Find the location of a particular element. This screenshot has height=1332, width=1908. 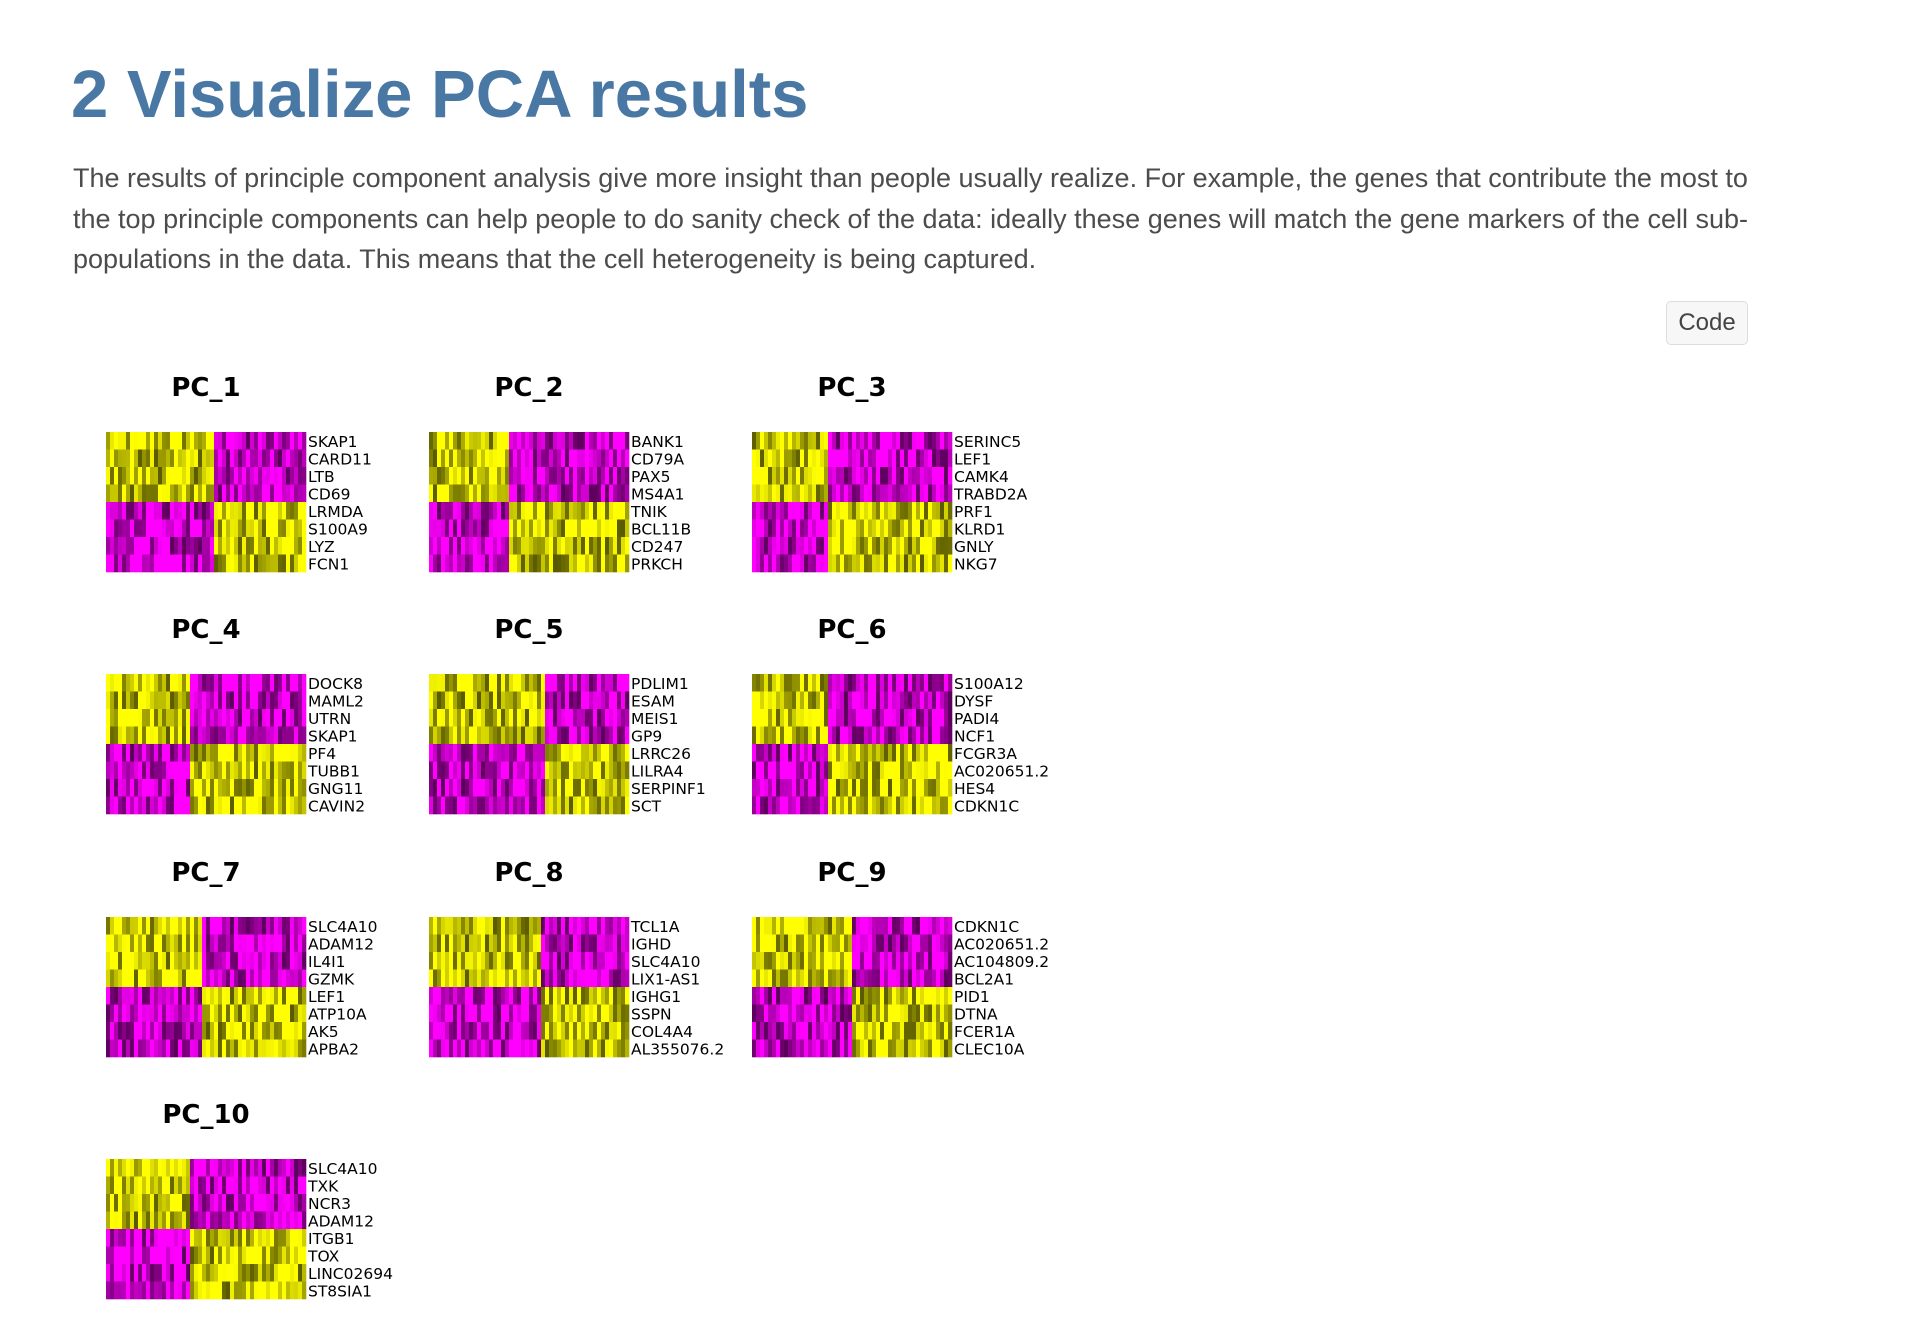

gene-label: IGHD is located at coordinates (651, 944).